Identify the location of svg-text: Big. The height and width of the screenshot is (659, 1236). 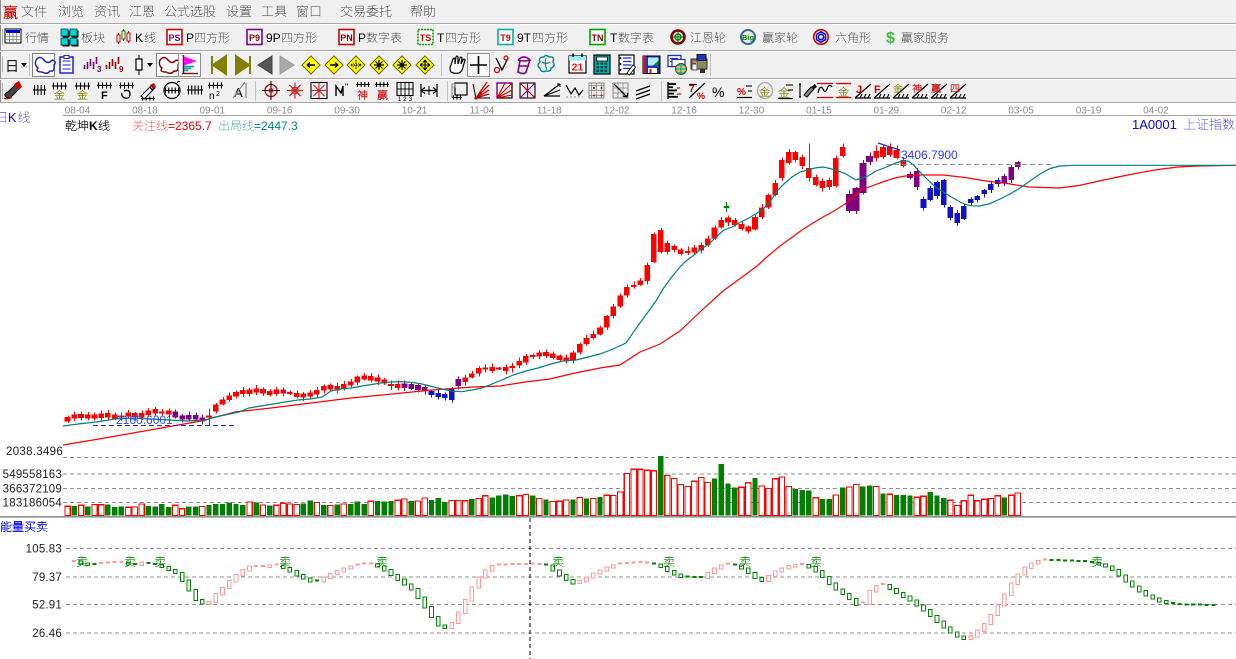
(748, 37).